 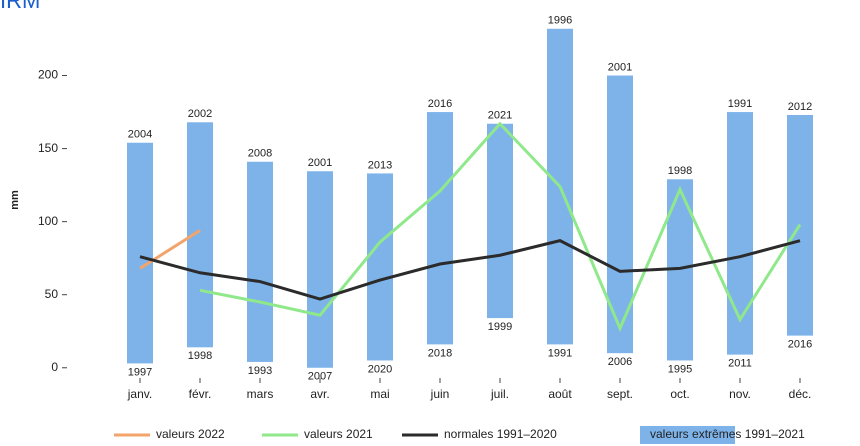 I want to click on min-year-label: 2007, so click(x=320, y=377).